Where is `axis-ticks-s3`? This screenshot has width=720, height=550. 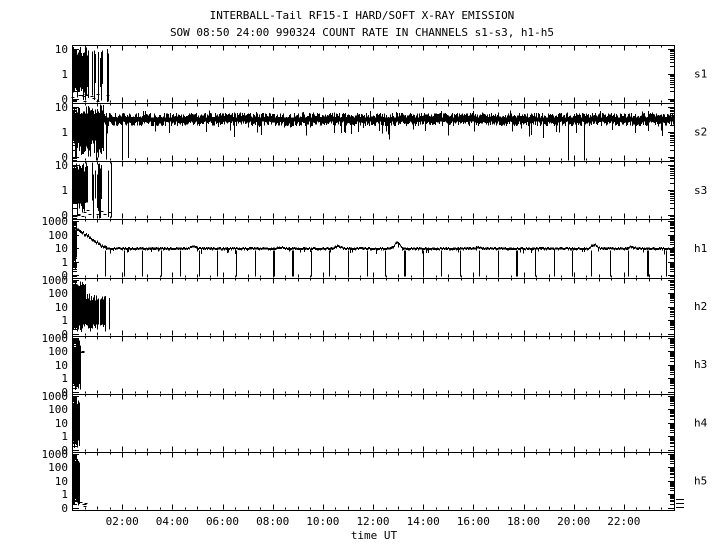
axis-ticks-s3 is located at coordinates (373, 190).